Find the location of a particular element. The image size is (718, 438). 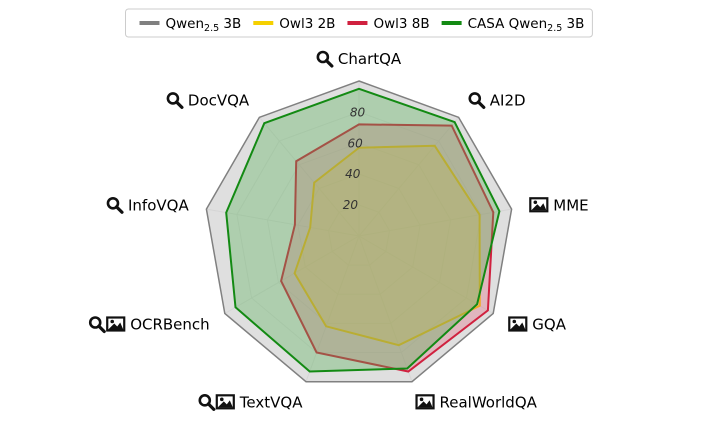

category-label-mme: MME is located at coordinates (559, 205).